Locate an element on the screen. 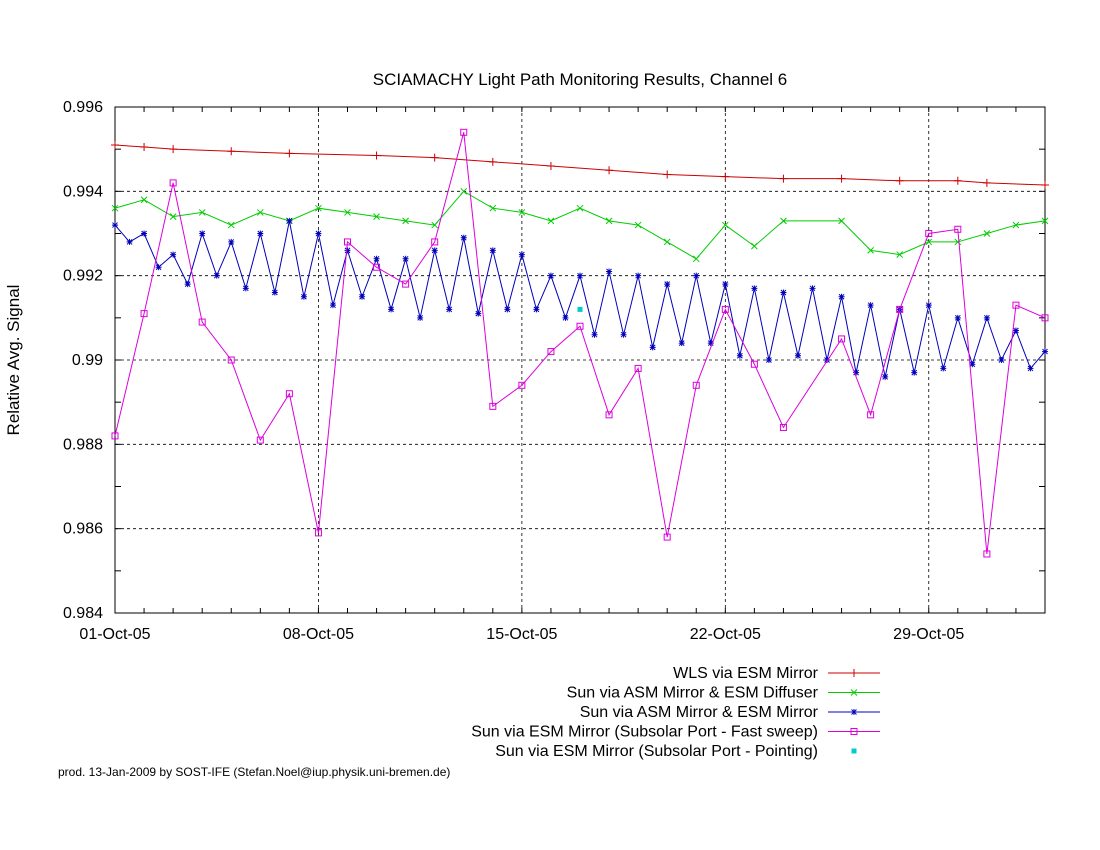 The width and height of the screenshot is (1100, 850). y-tick-label: 0.99 is located at coordinates (87, 360).